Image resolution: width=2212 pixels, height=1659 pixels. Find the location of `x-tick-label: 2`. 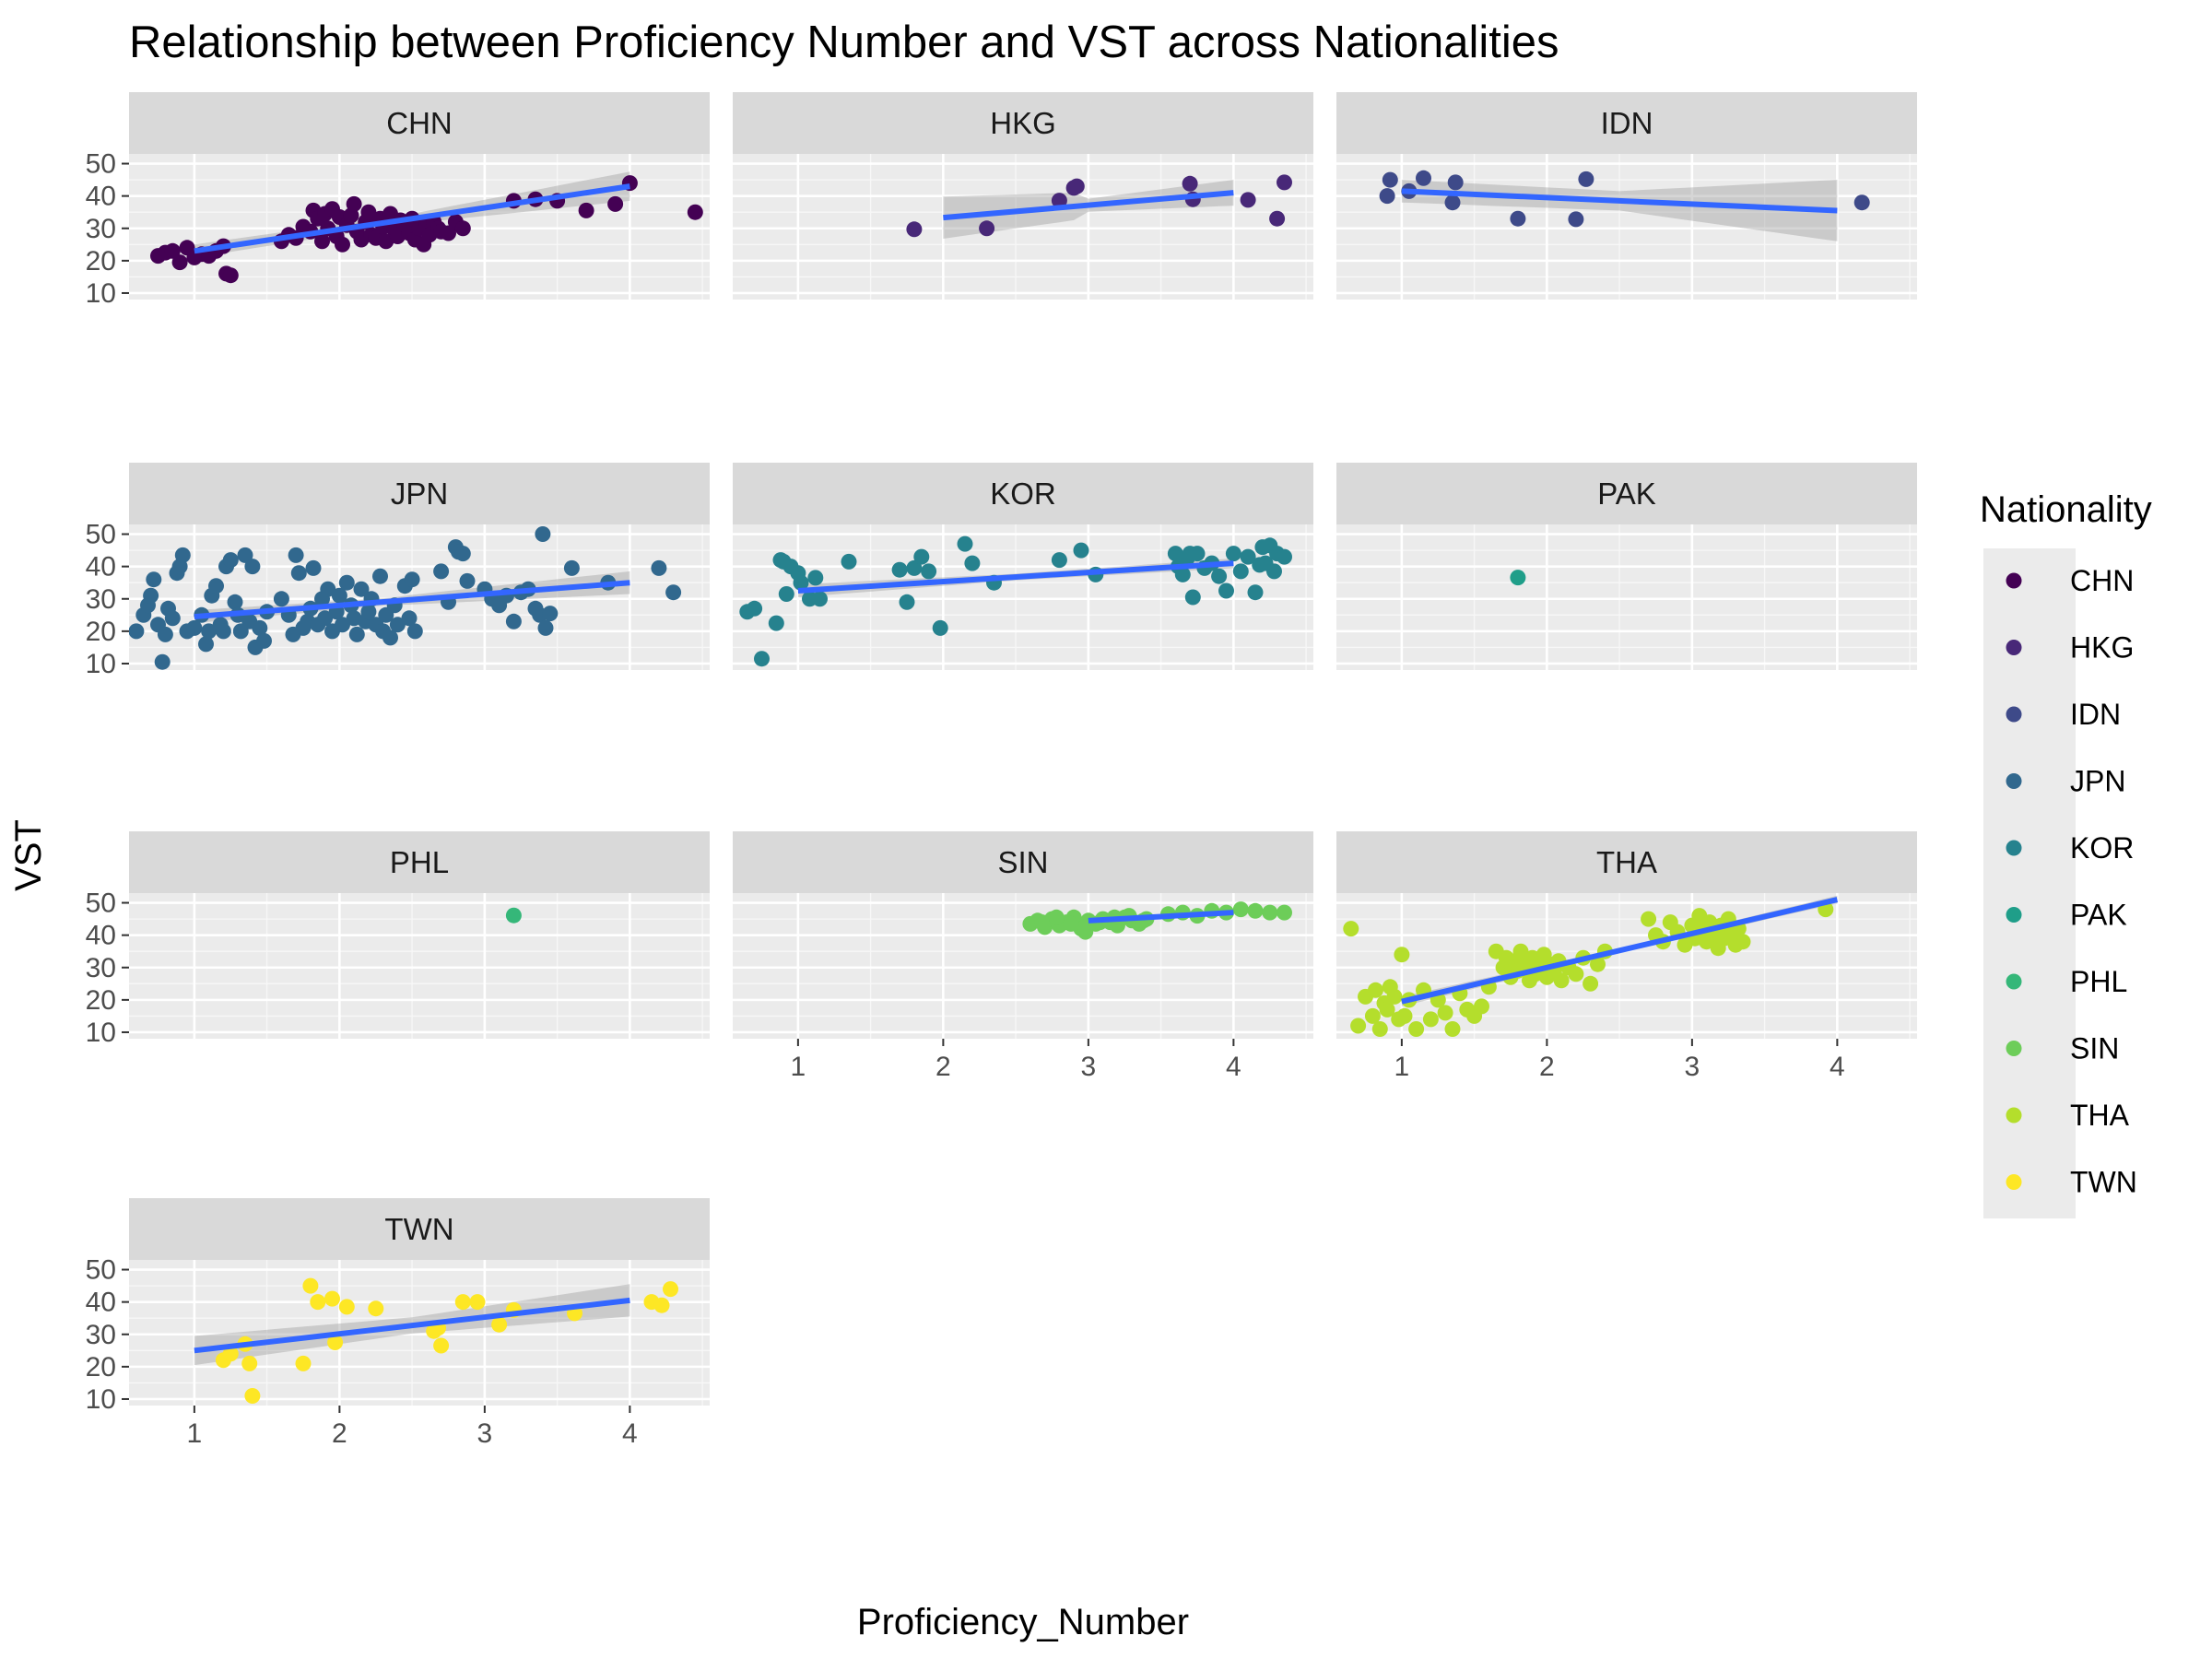

x-tick-label: 2 is located at coordinates (1547, 1067).